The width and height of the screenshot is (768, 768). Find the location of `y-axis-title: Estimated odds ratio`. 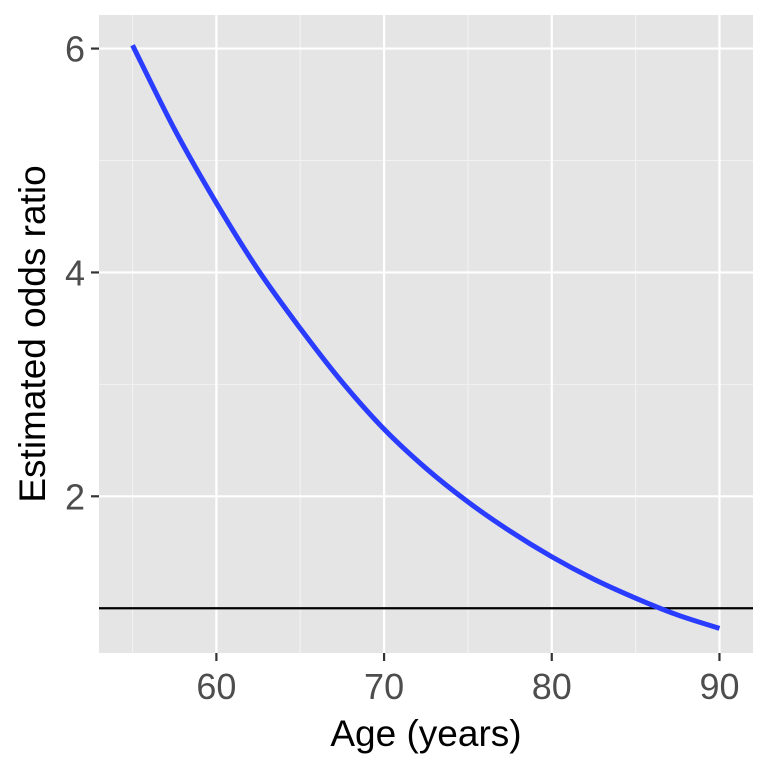

y-axis-title: Estimated odds ratio is located at coordinates (32, 333).